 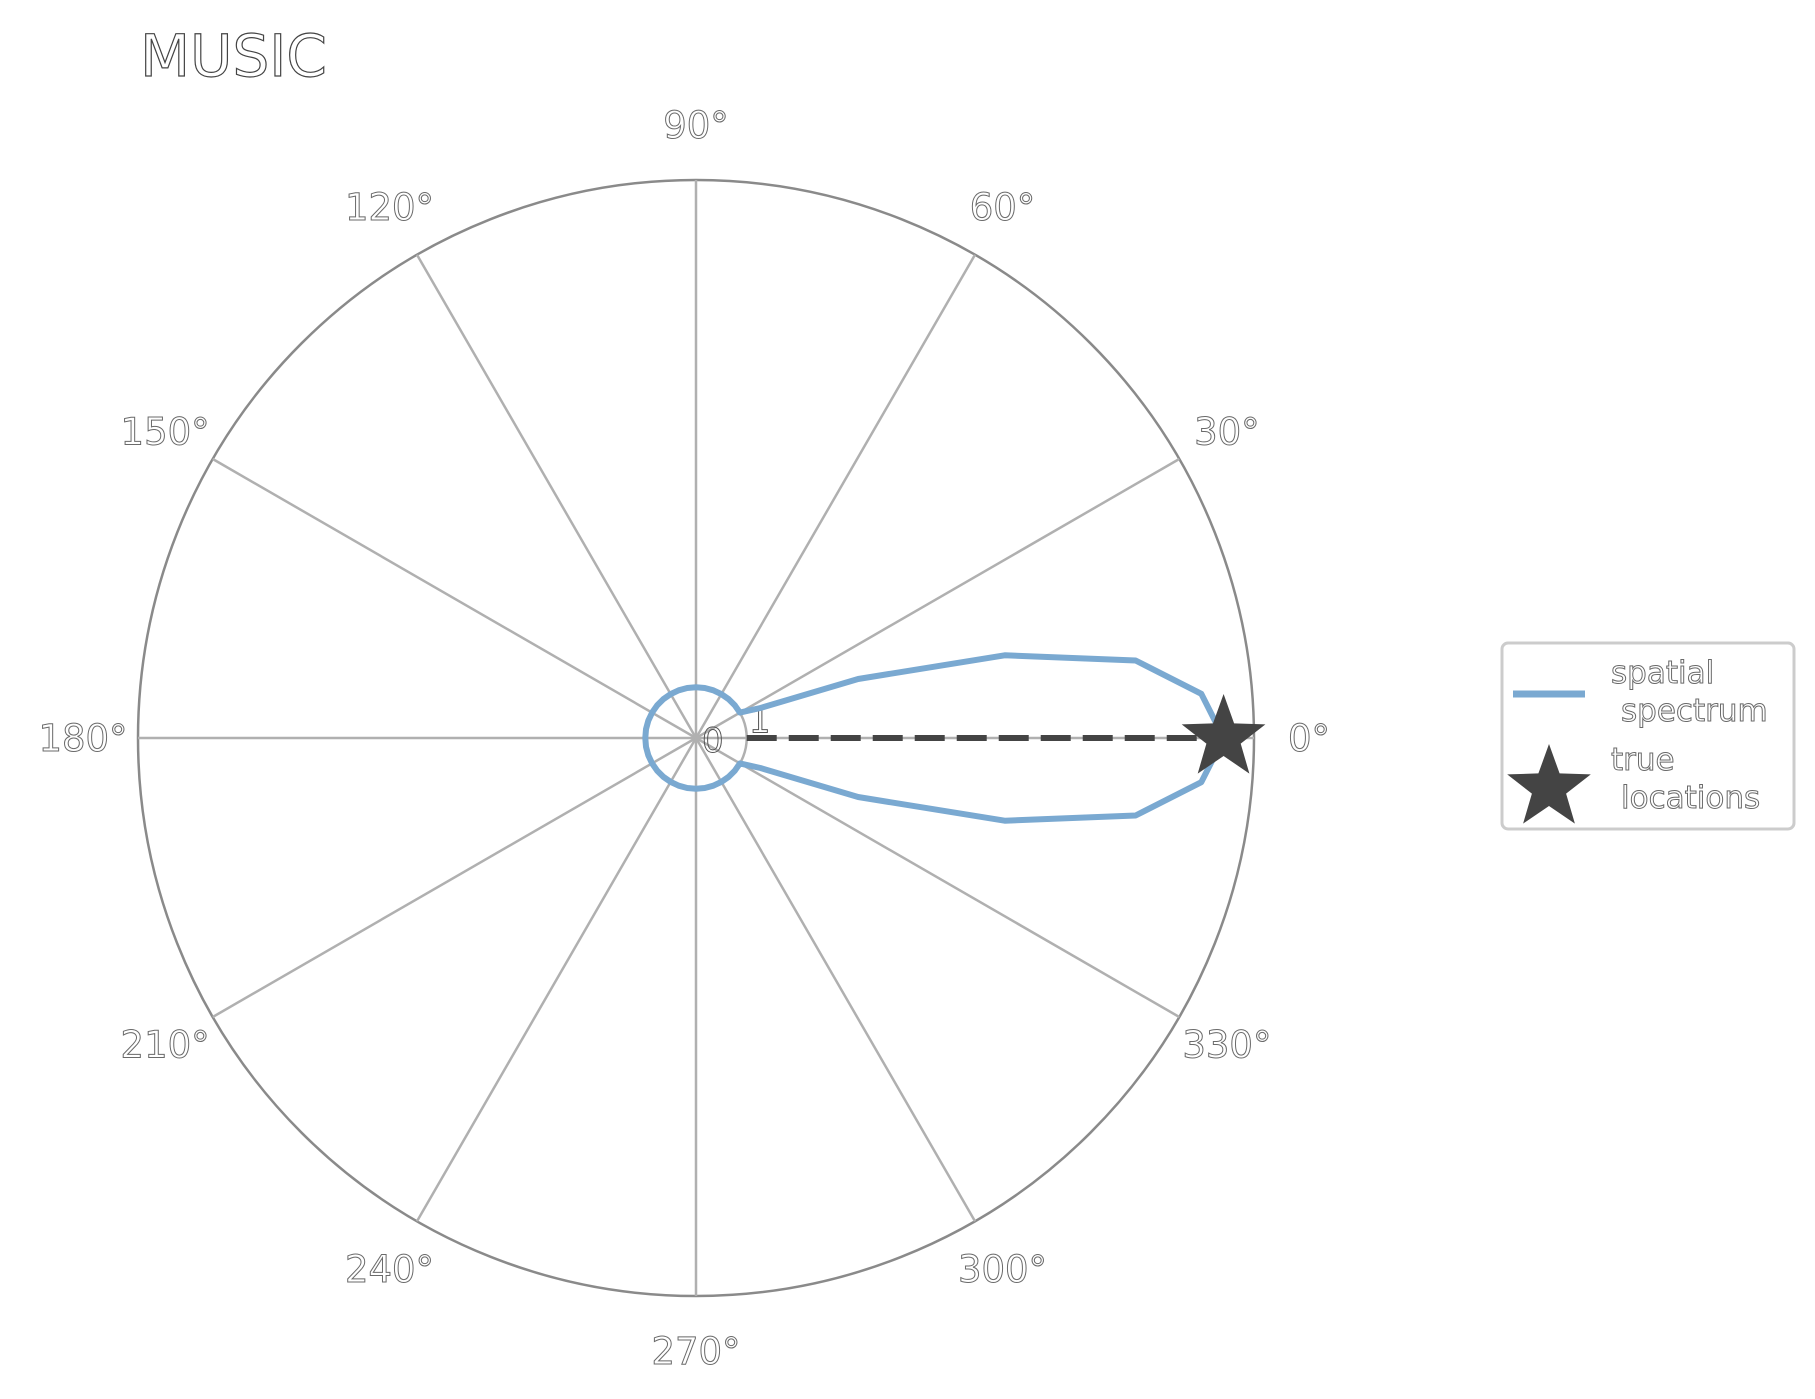 I want to click on r-tick-label-0: 0, so click(x=713, y=741).